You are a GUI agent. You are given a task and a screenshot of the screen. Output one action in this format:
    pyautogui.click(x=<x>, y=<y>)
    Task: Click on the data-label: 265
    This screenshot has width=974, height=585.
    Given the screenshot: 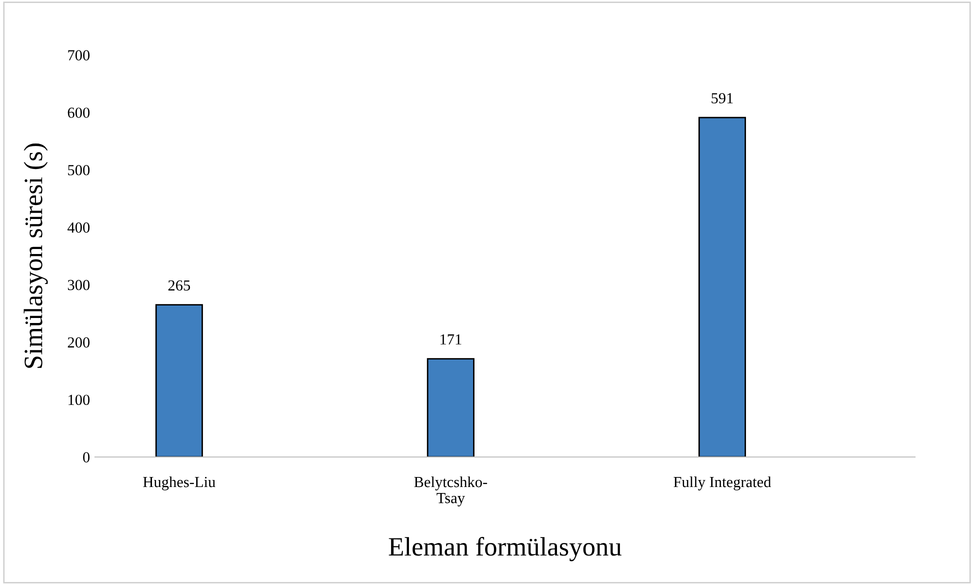 What is the action you would take?
    pyautogui.click(x=179, y=285)
    